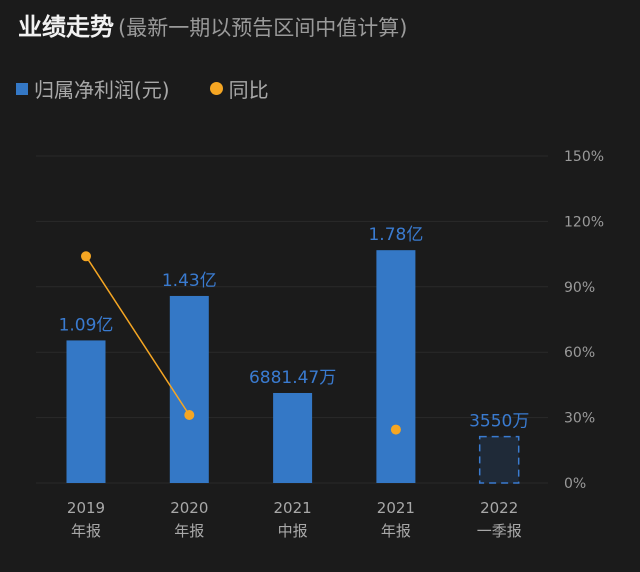 The height and width of the screenshot is (572, 640). I want to click on y-tick-label: 90%, so click(579, 288).